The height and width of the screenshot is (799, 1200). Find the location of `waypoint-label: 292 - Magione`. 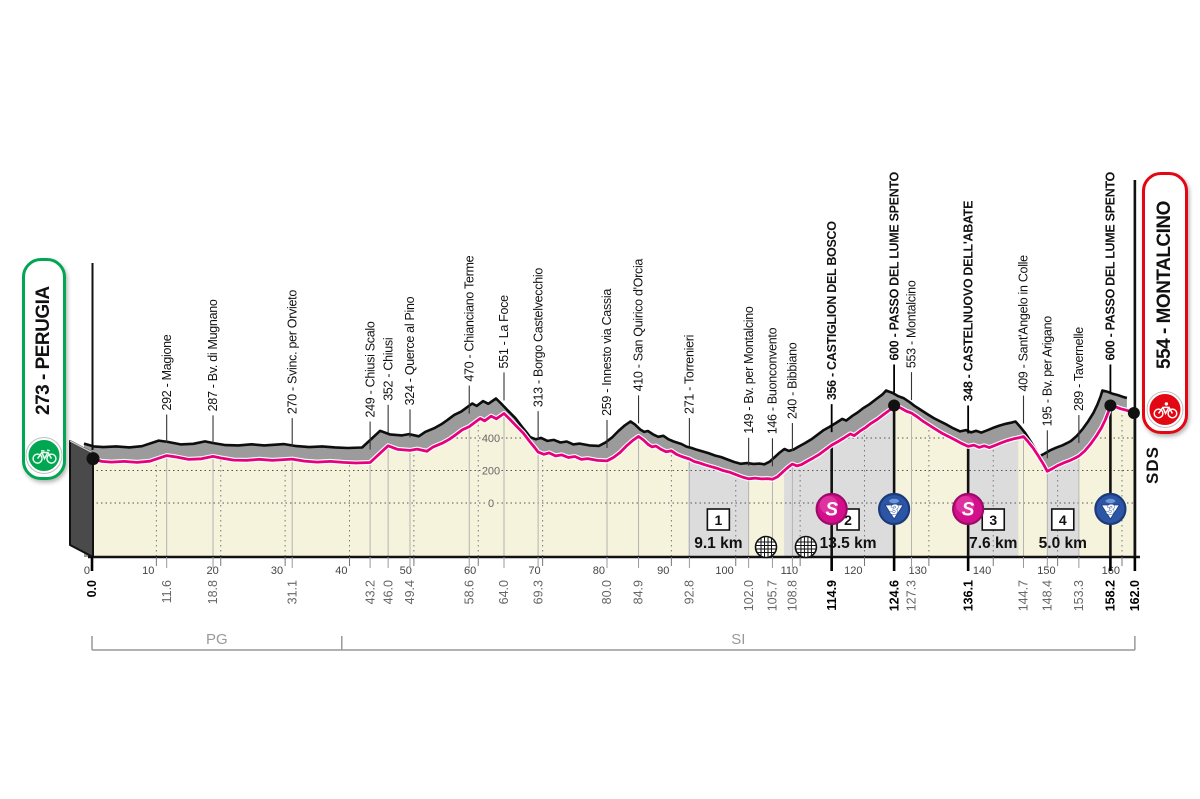

waypoint-label: 292 - Magione is located at coordinates (167, 372).